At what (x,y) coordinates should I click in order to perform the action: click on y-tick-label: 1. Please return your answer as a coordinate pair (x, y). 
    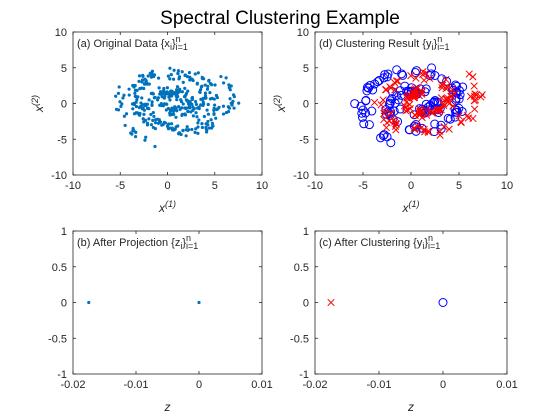
    Looking at the image, I should click on (306, 232).